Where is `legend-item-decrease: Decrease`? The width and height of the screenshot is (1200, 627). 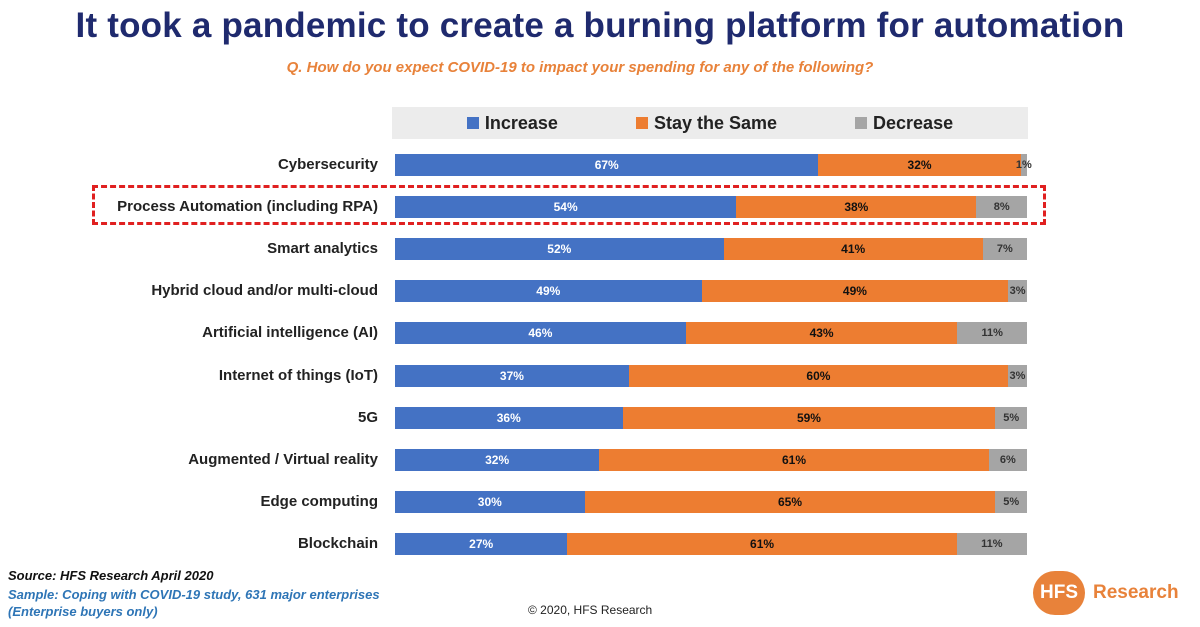
legend-item-decrease: Decrease is located at coordinates (904, 123).